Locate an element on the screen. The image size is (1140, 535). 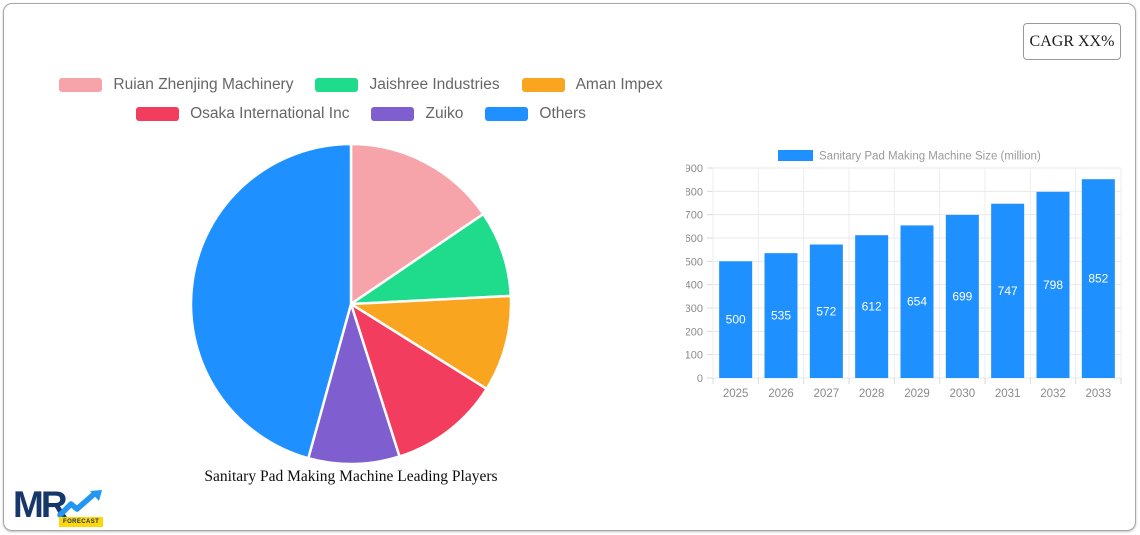
y-tick-label: 800 is located at coordinates (694, 192).